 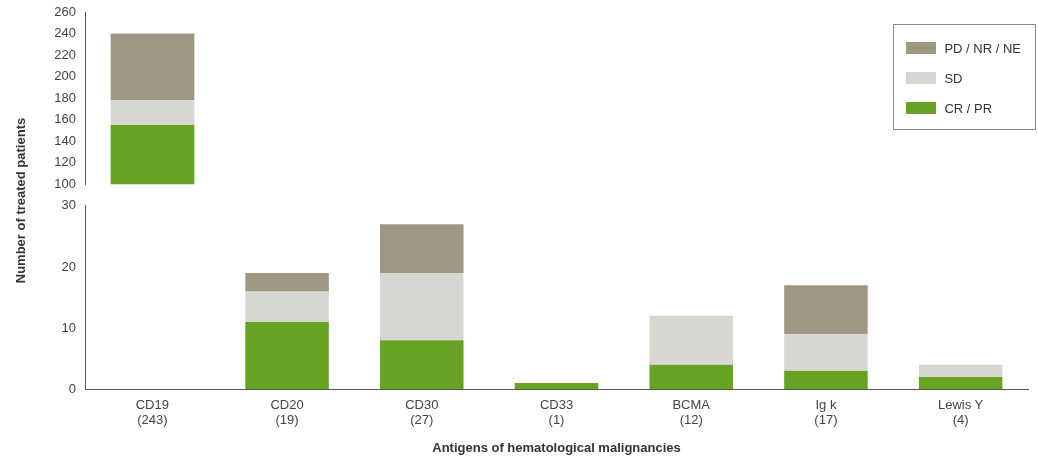 I want to click on y-tick-label: 260, so click(x=65, y=11).